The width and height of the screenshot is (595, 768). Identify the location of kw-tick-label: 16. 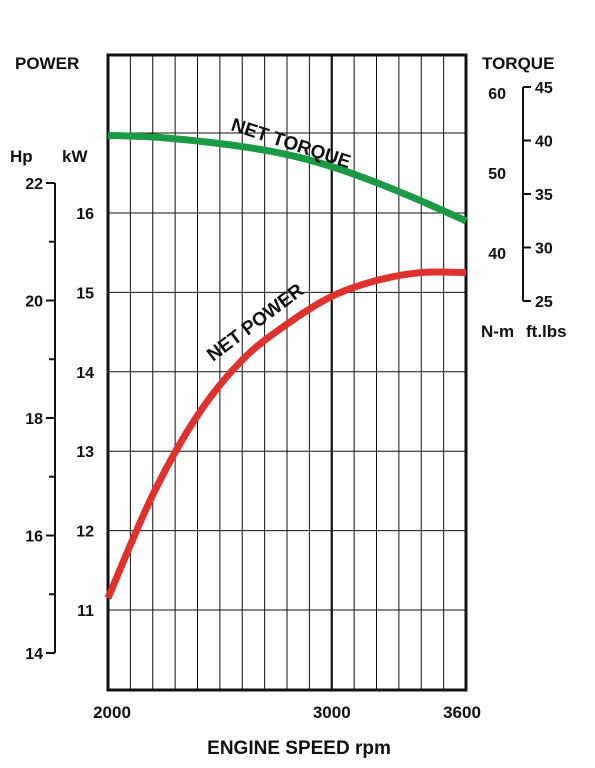
(85, 214).